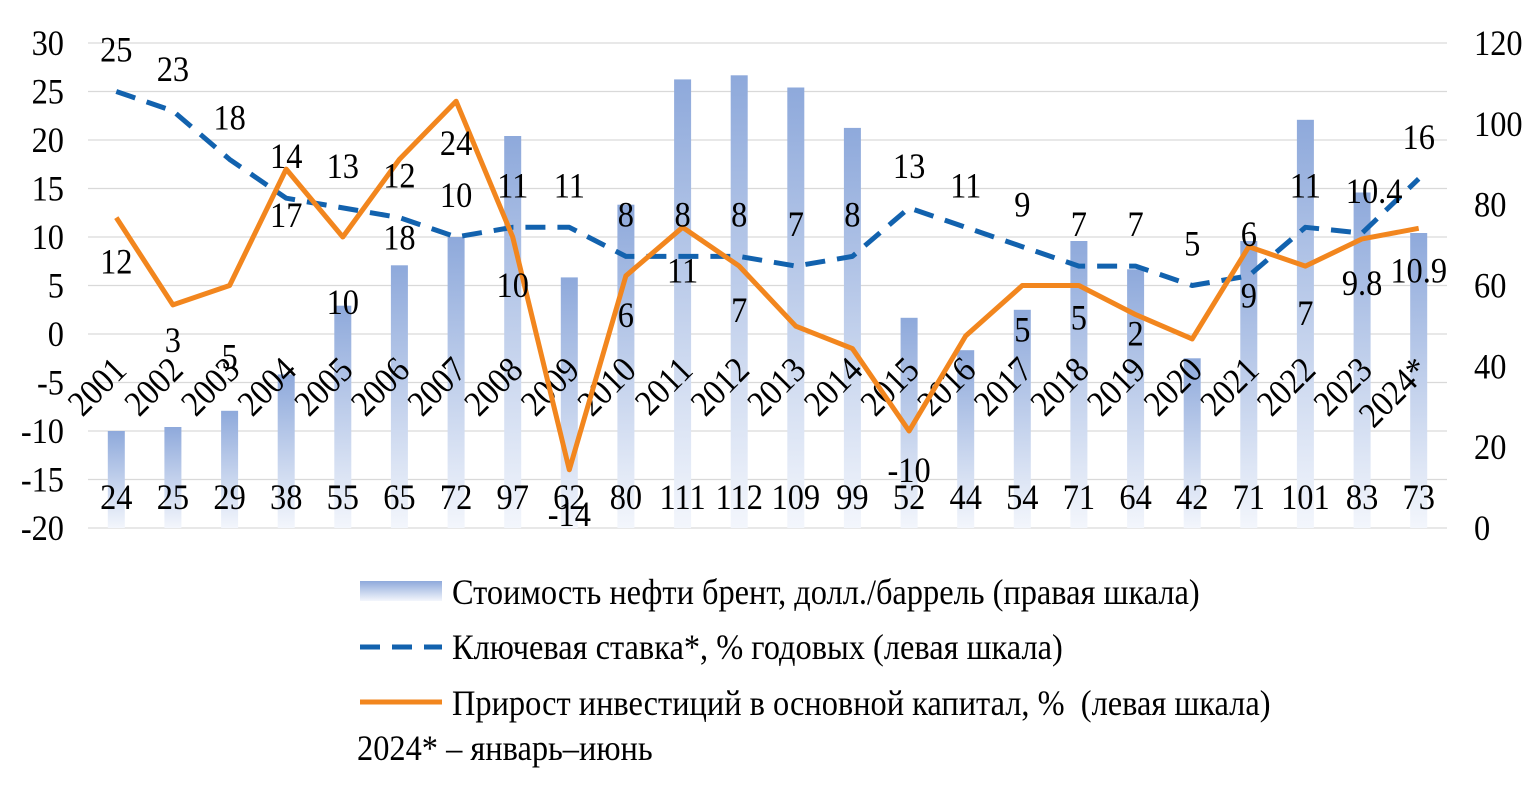 This screenshot has height=787, width=1535. Describe the element at coordinates (173, 69) in the screenshot. I see `key-rate-label-2002: 23` at that location.